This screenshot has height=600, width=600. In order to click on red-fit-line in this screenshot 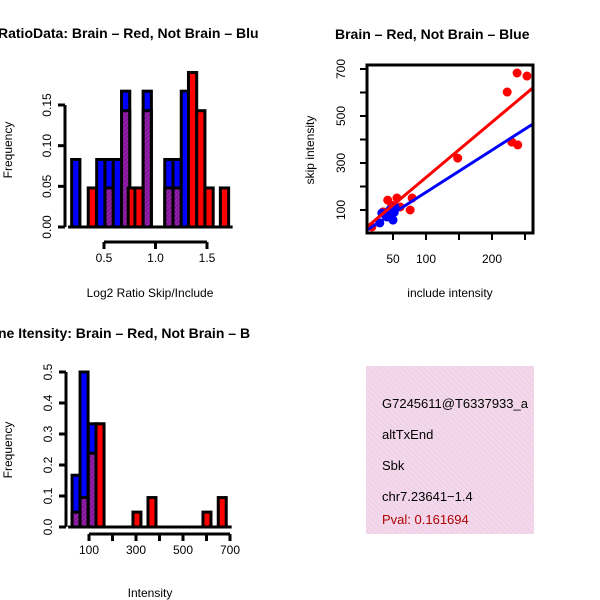, I will do `click(450, 157)`.